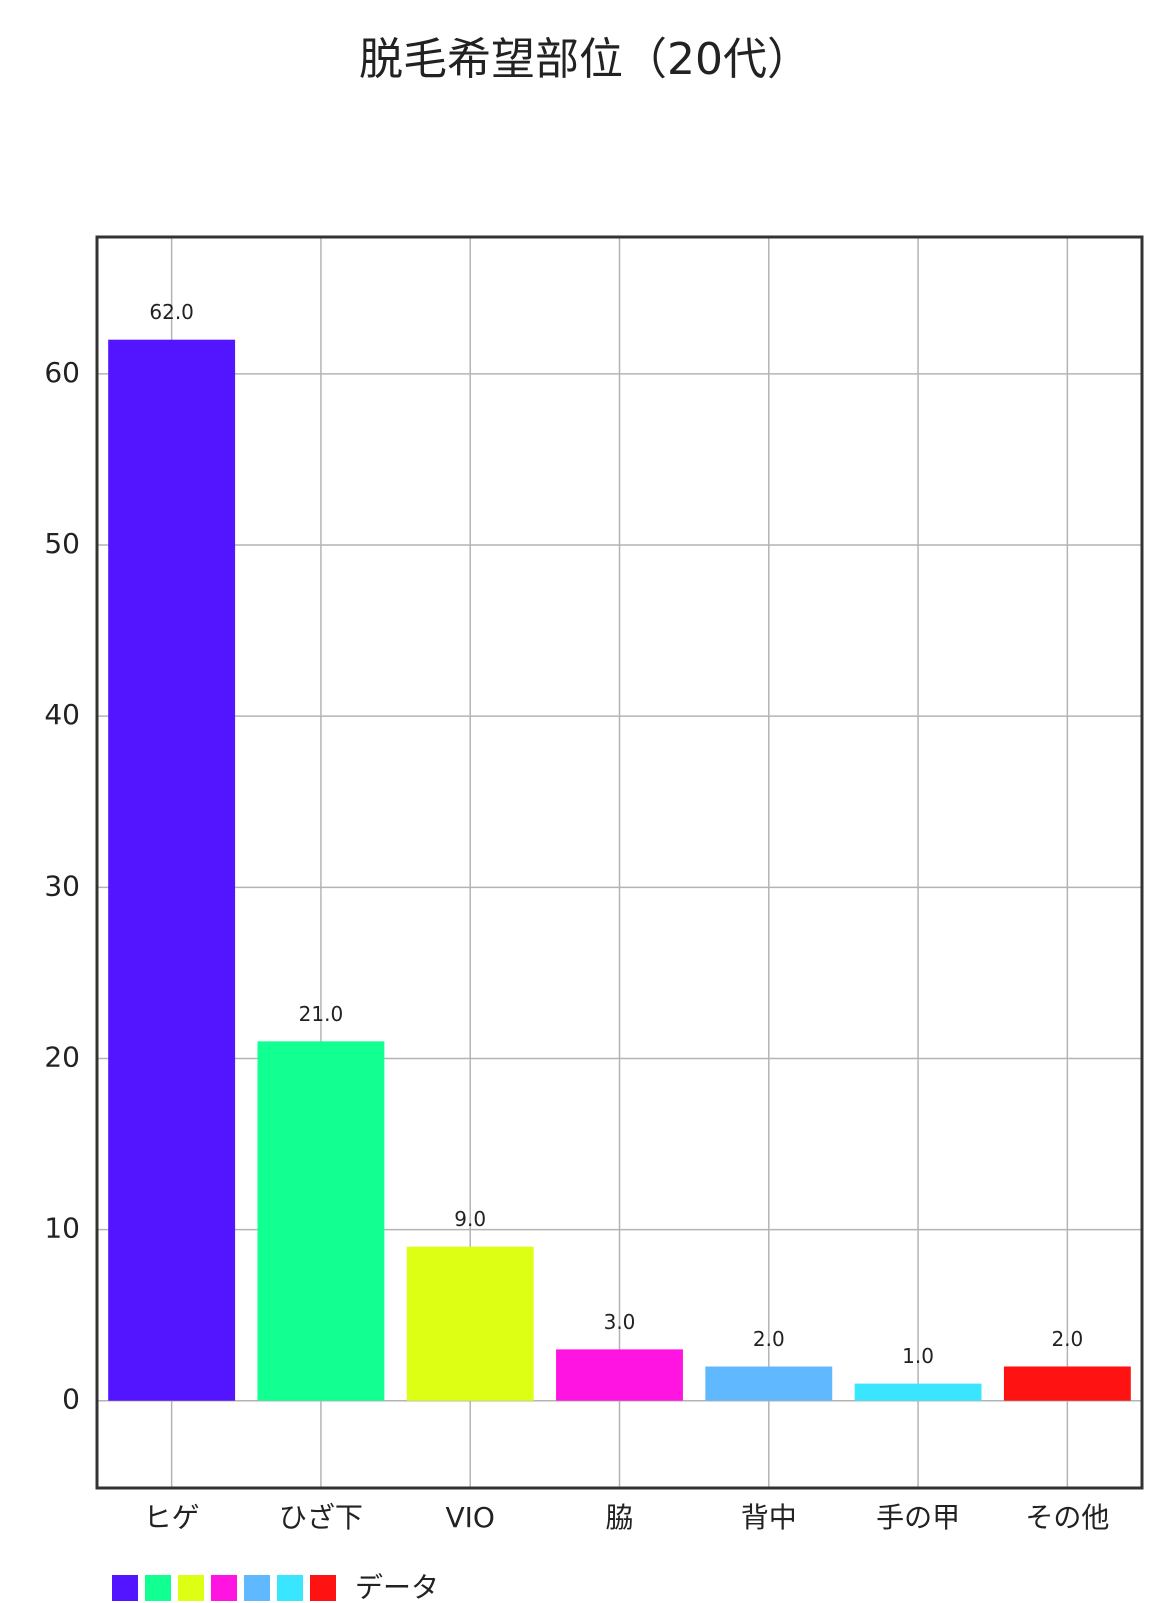 Image resolution: width=1170 pixels, height=1603 pixels. Describe the element at coordinates (470, 1219) in the screenshot. I see `value-label: 9.0` at that location.